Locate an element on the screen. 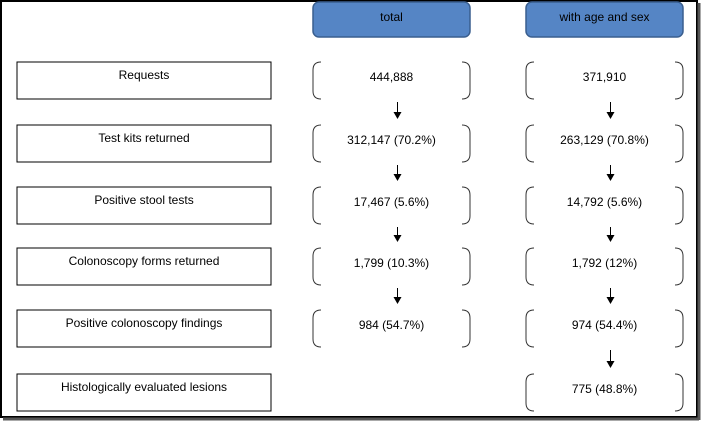 The image size is (701, 421). value: 371,910 is located at coordinates (605, 77).